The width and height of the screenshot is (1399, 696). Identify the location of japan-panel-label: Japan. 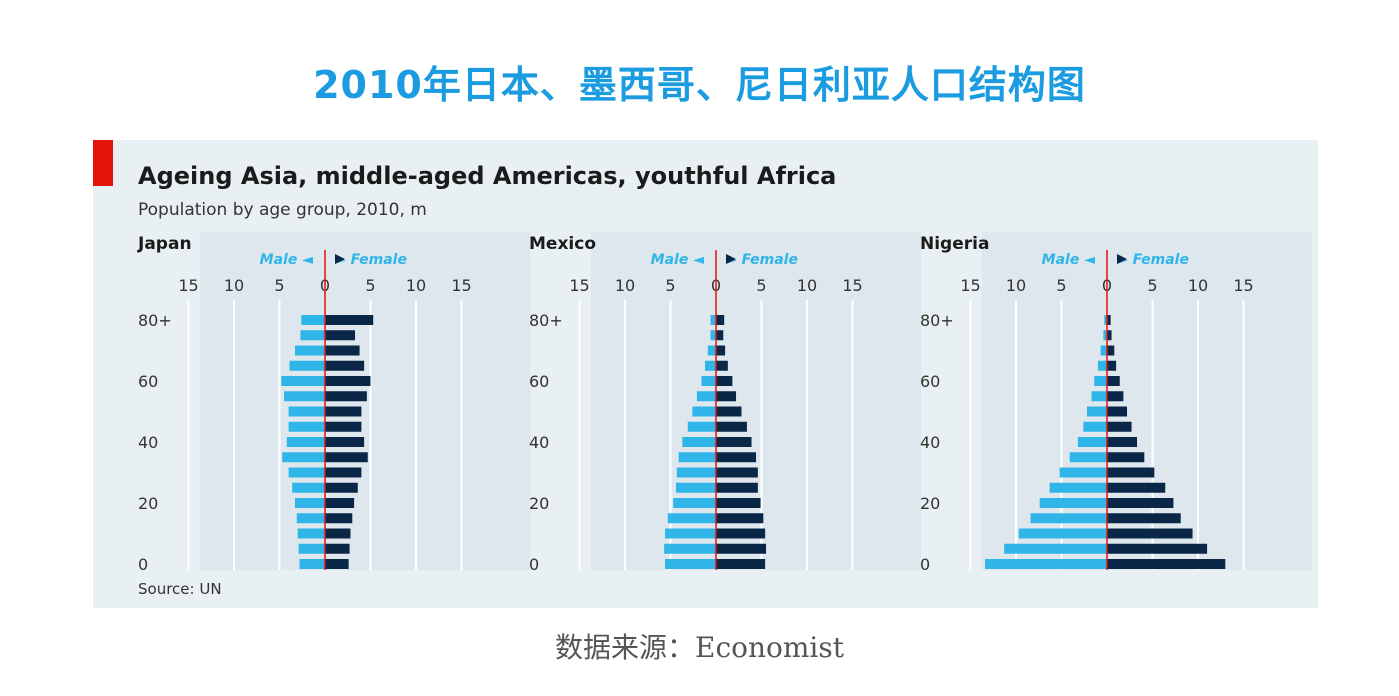
(164, 244).